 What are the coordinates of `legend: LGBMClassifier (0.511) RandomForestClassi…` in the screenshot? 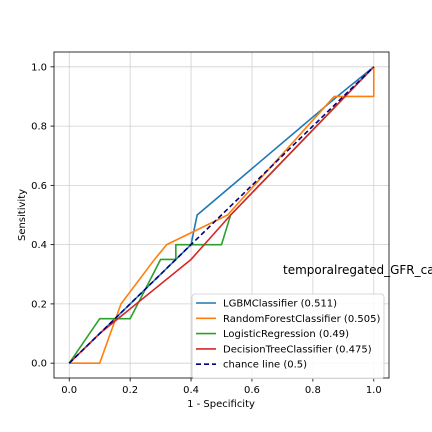 It's located at (288, 336).